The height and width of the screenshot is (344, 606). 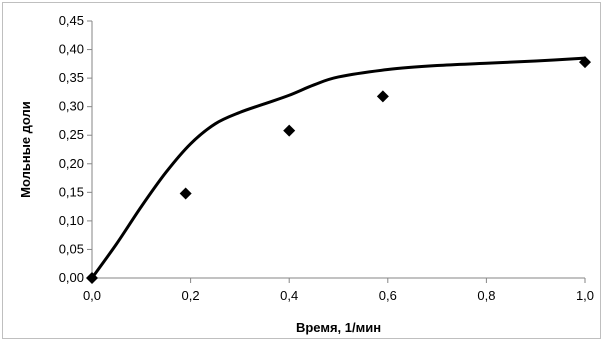 I want to click on y-tick-label: 0,20, so click(x=71, y=163).